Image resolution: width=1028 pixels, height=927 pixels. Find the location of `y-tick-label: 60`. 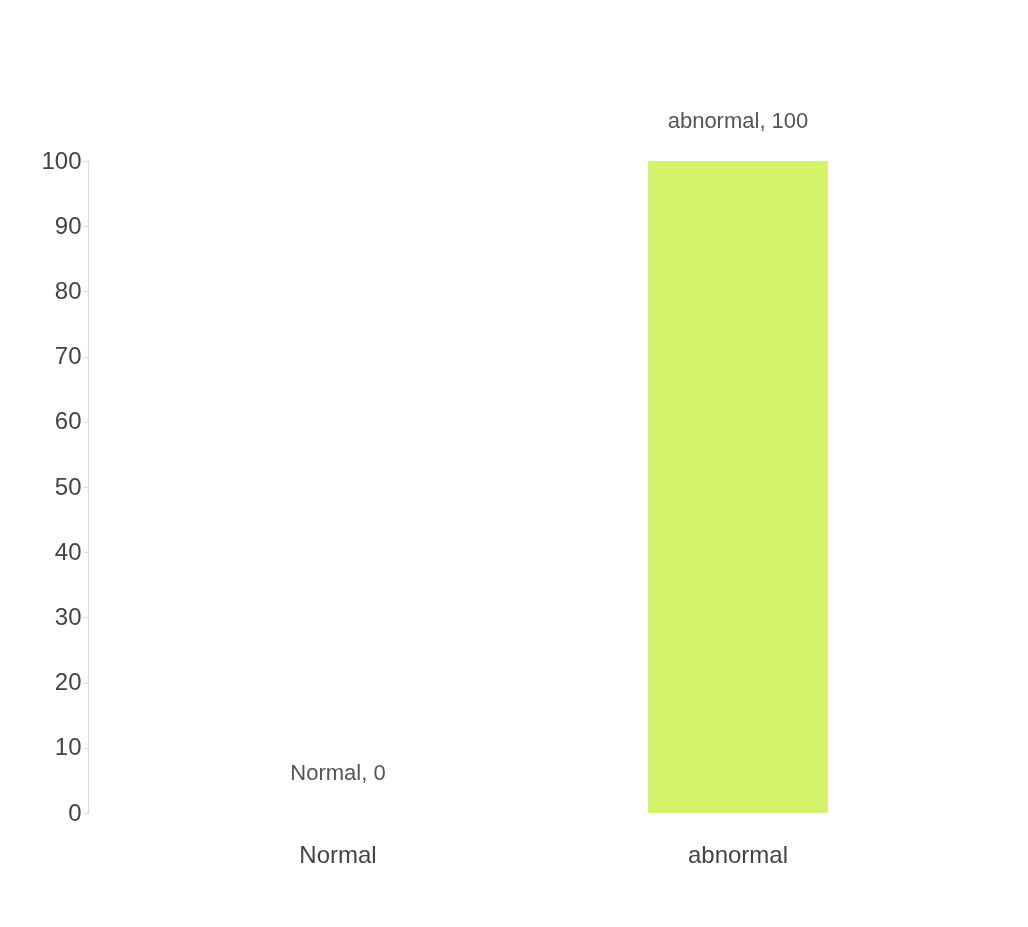

y-tick-label: 60 is located at coordinates (68, 421).